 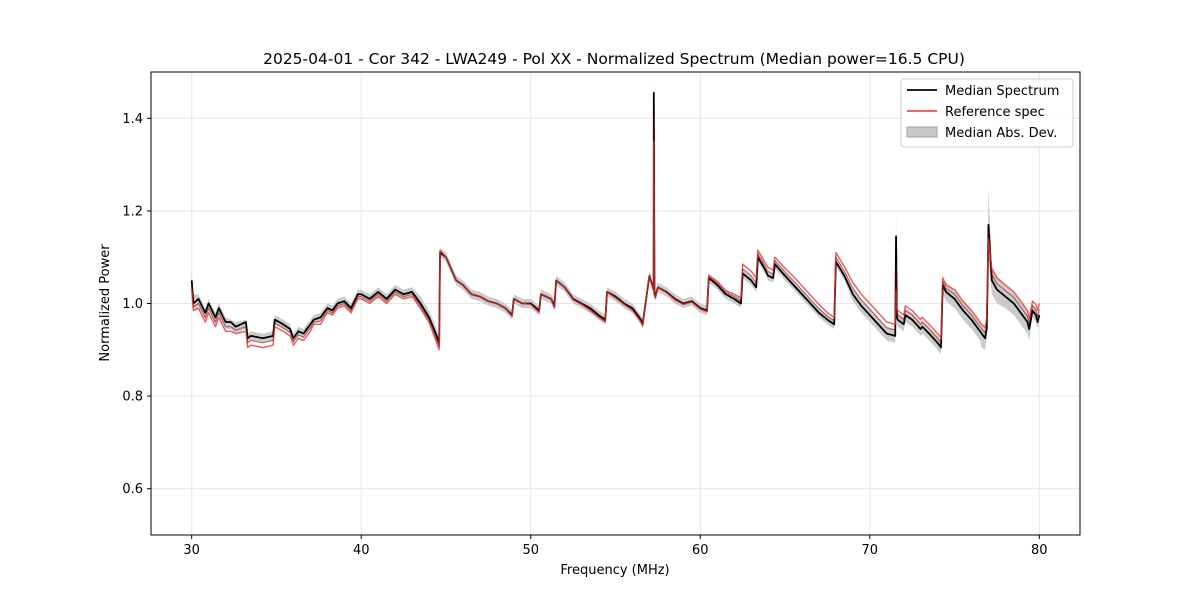 I want to click on y-axis-ticks: 0.6 0.8 1.0 1.2 1.4, so click(x=136, y=304).